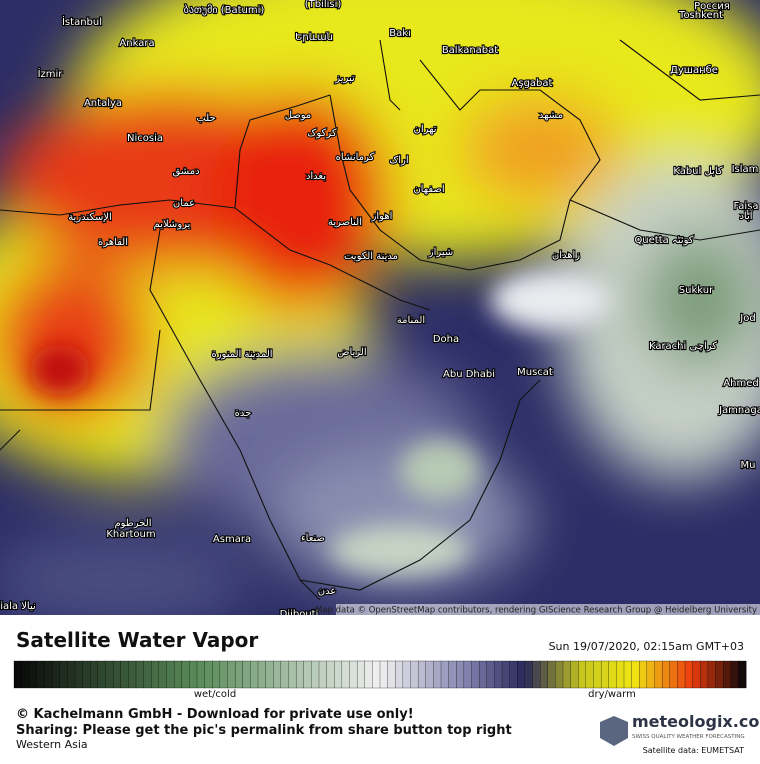 The height and width of the screenshot is (764, 760). What do you see at coordinates (232, 539) in the screenshot?
I see `city-label: Asmara` at bounding box center [232, 539].